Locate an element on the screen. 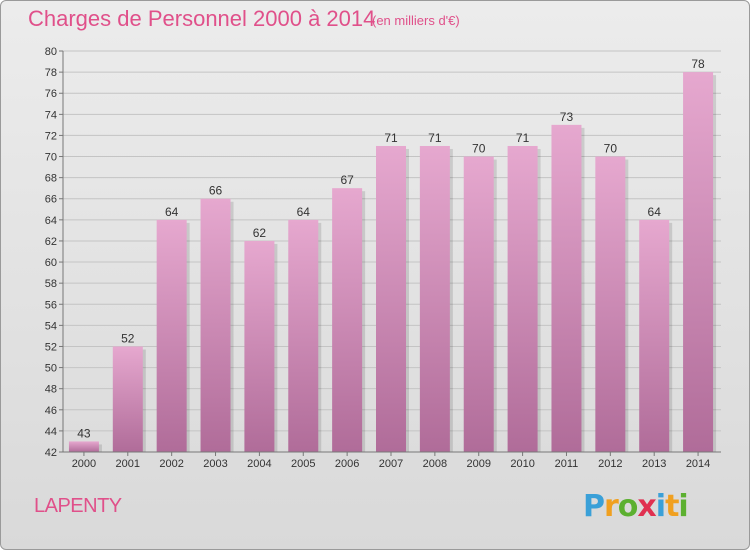  y-tick-label: 60 is located at coordinates (51, 263).